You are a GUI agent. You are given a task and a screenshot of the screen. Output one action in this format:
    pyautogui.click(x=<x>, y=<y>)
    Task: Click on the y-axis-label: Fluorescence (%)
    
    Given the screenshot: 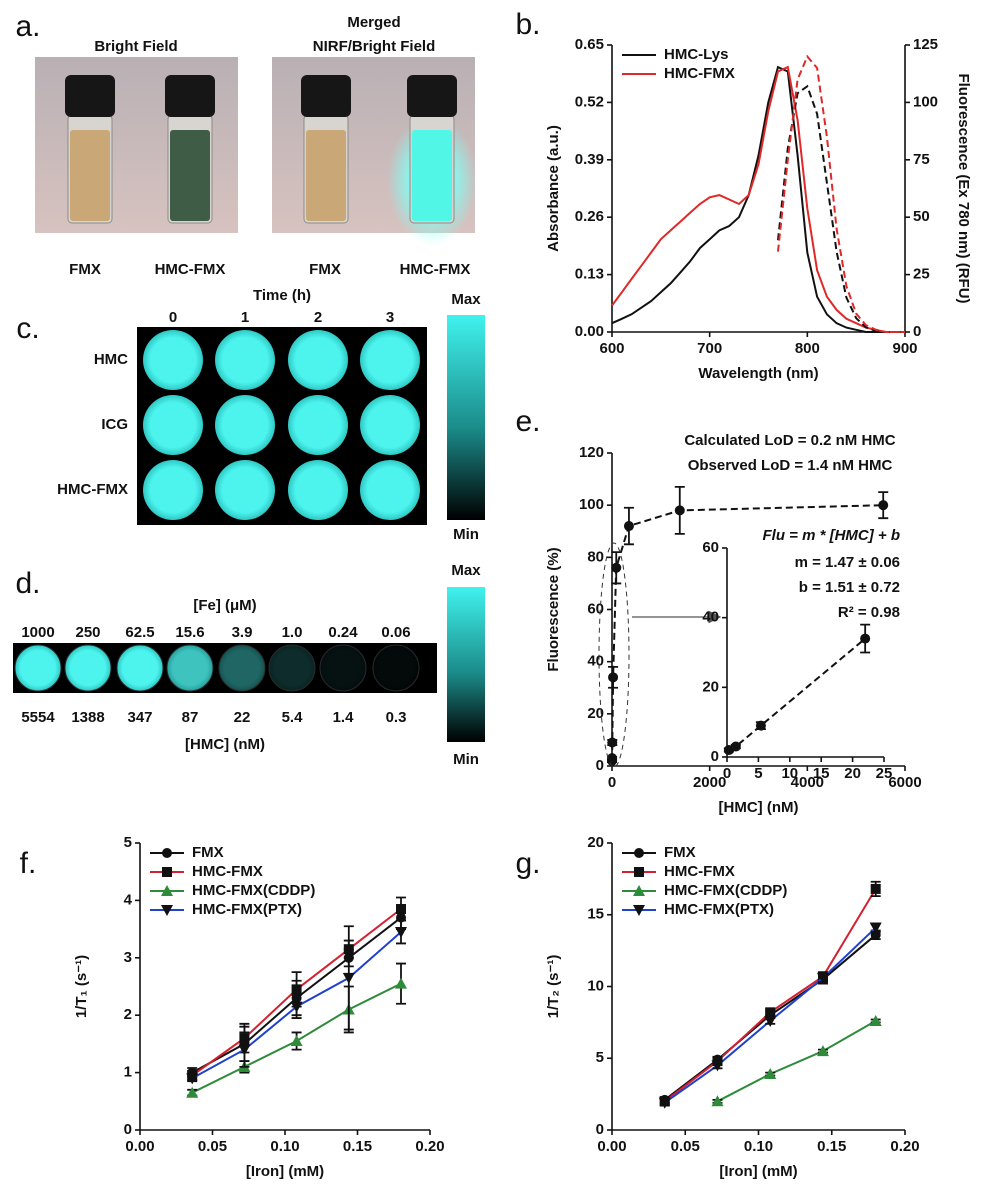 What is the action you would take?
    pyautogui.click(x=553, y=609)
    